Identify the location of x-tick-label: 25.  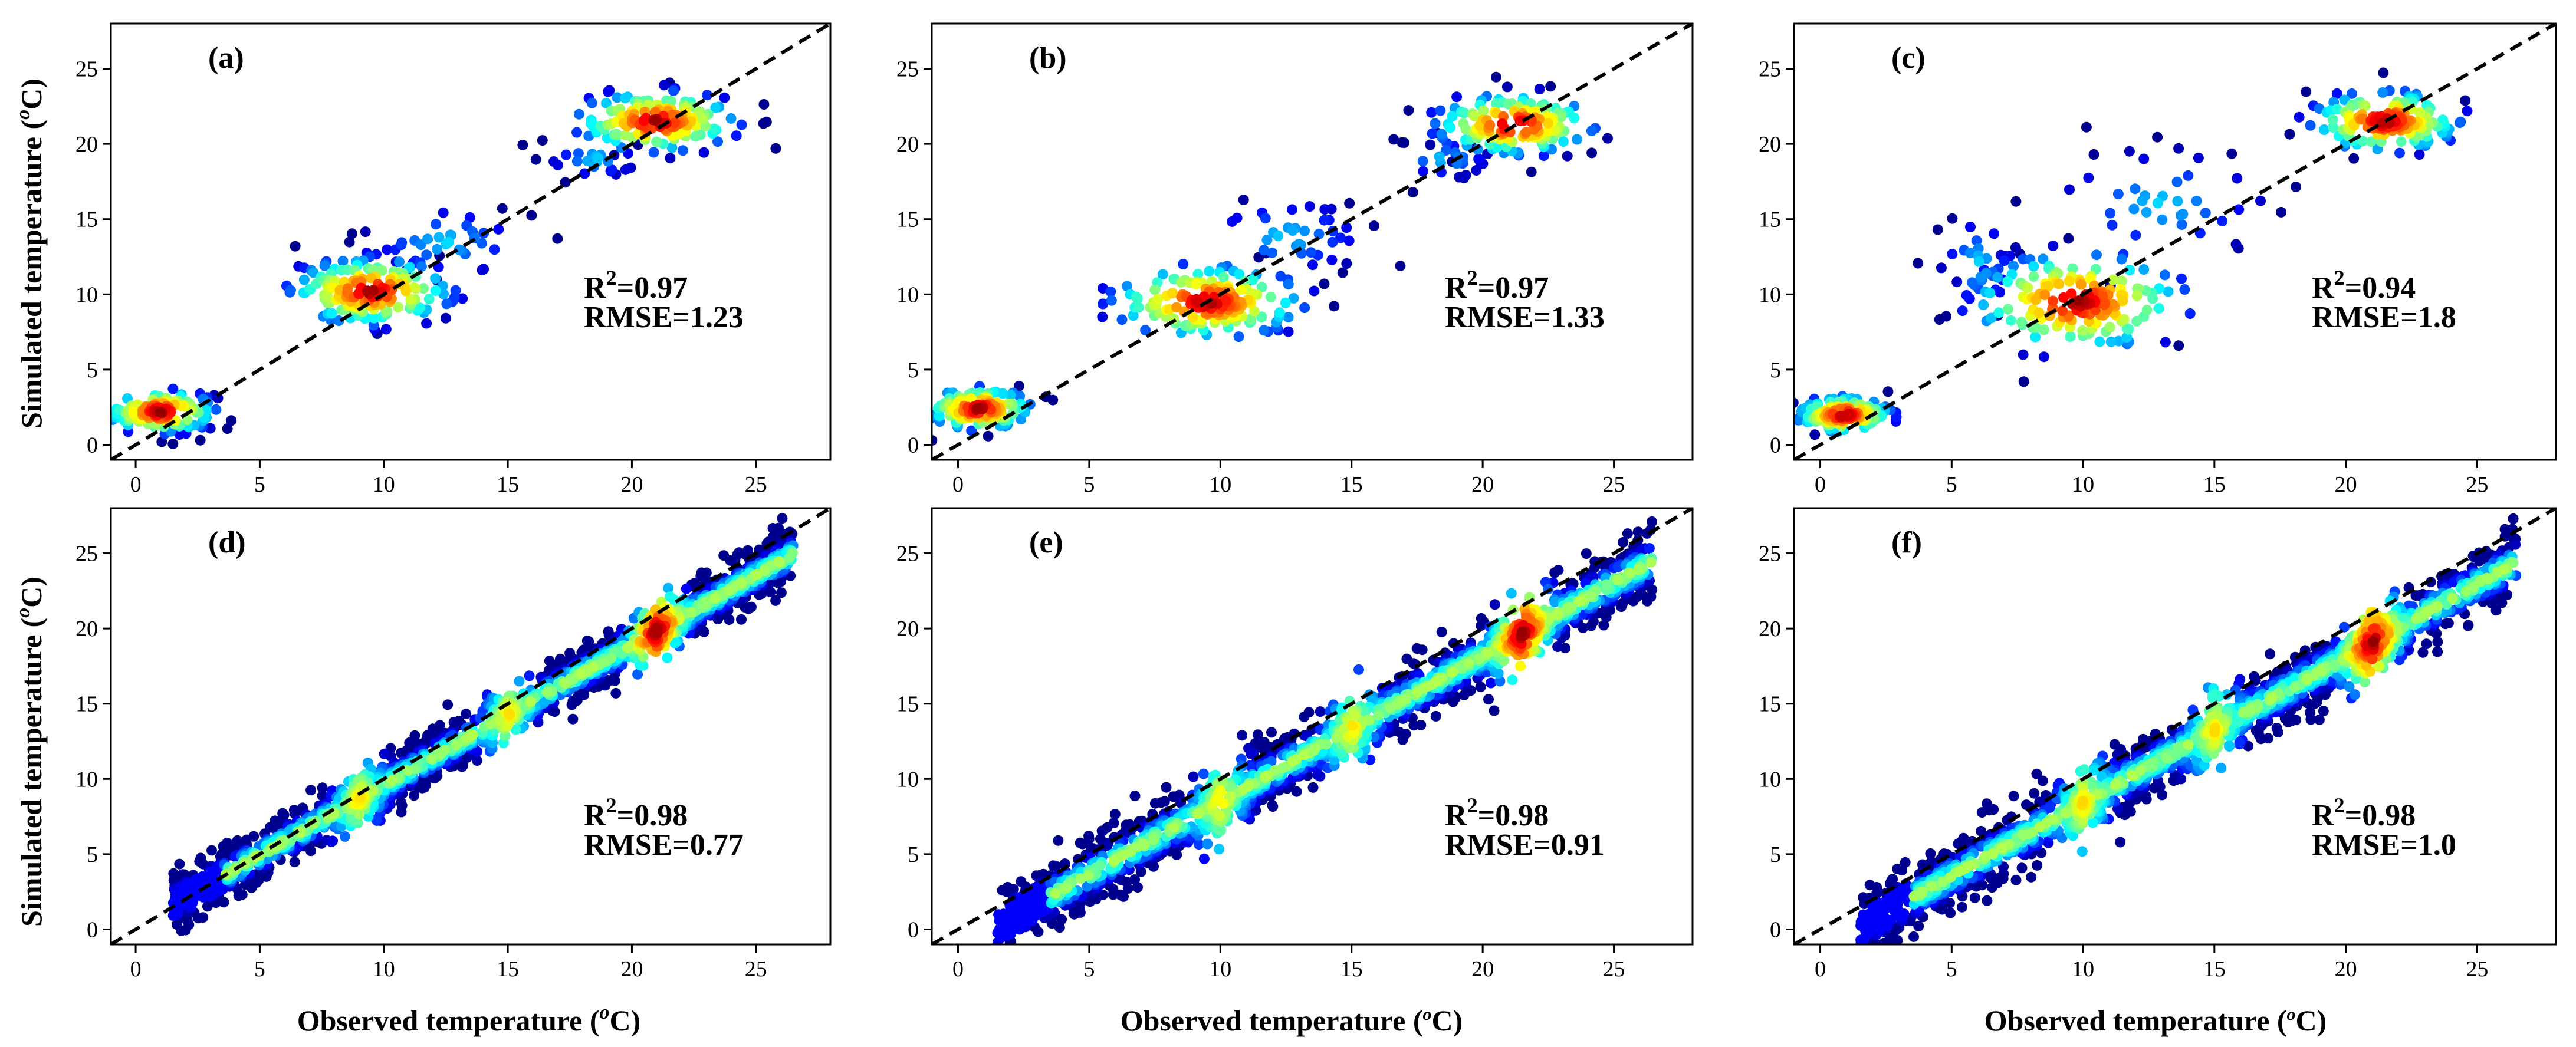
(756, 969).